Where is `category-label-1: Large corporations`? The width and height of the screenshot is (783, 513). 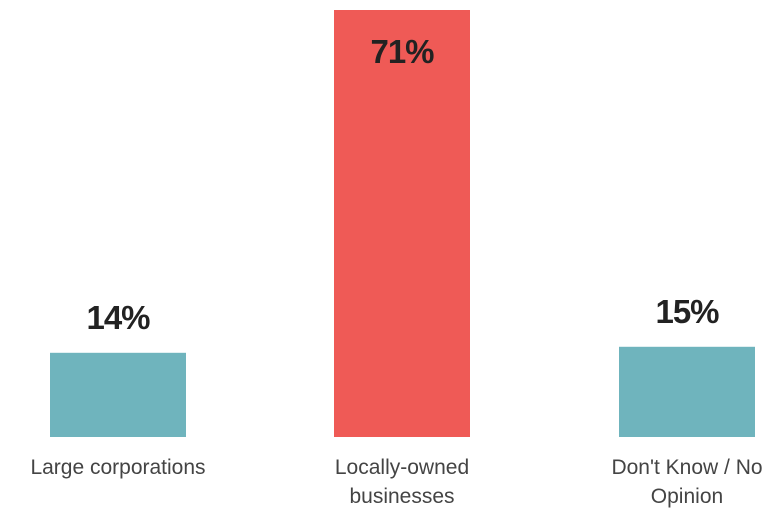 category-label-1: Large corporations is located at coordinates (117, 467).